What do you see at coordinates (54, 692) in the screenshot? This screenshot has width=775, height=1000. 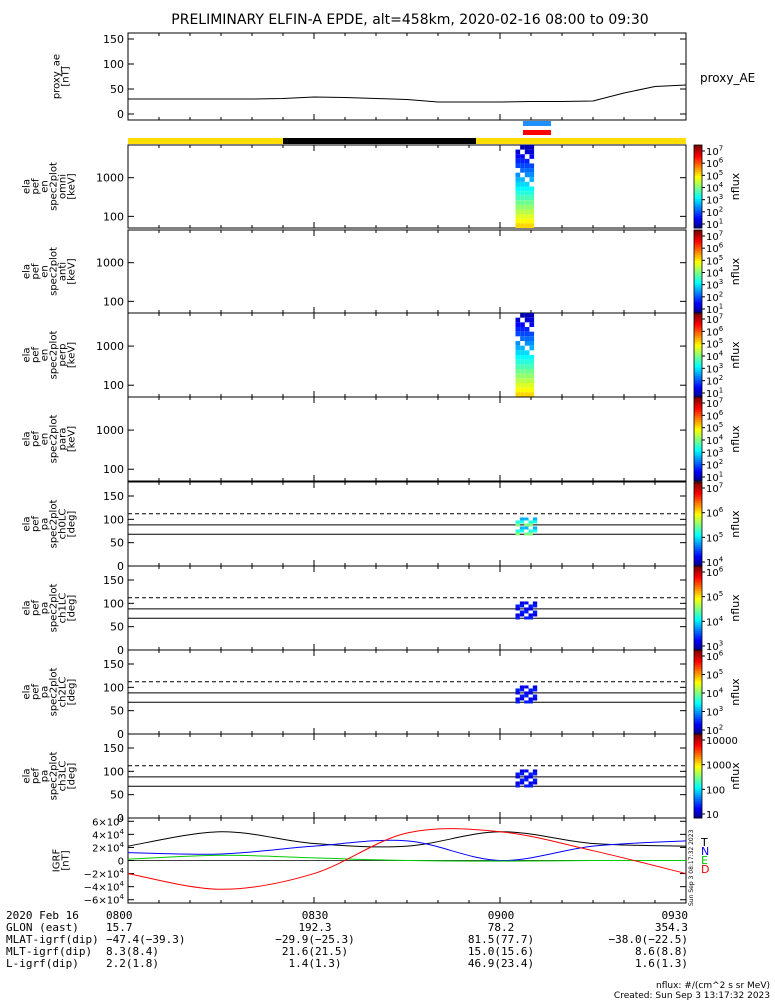 I see `pa_ch2-ylabel-line: spec2plot` at bounding box center [54, 692].